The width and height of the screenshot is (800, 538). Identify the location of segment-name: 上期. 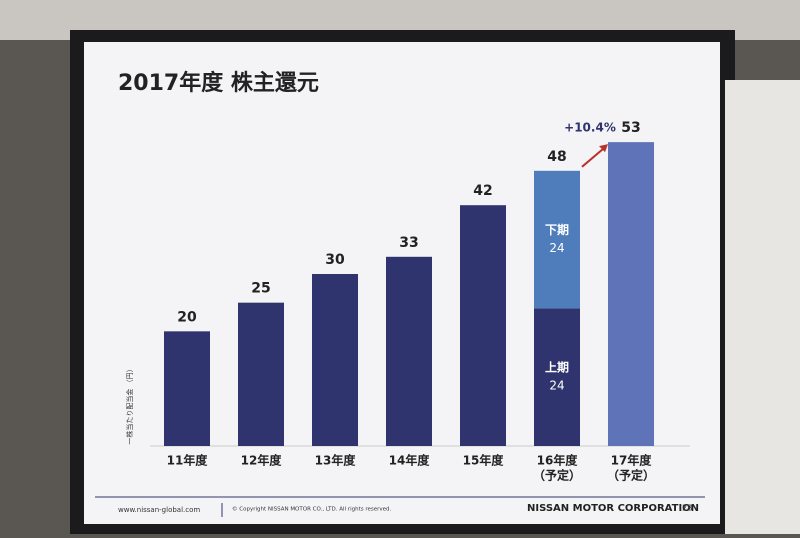
(557, 367).